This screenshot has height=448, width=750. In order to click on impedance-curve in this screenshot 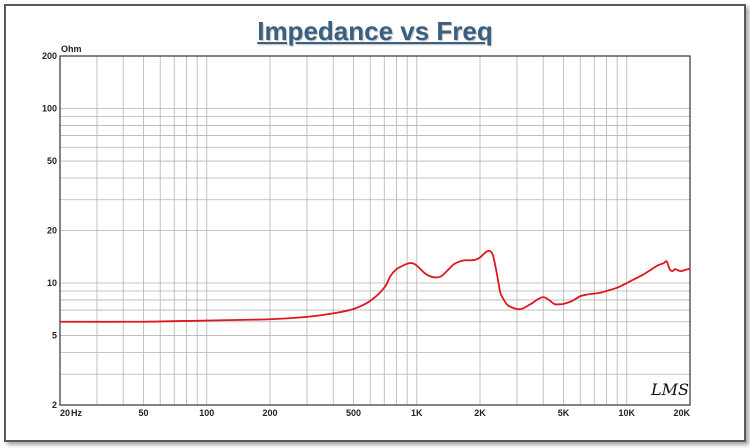, I will do `click(375, 286)`.